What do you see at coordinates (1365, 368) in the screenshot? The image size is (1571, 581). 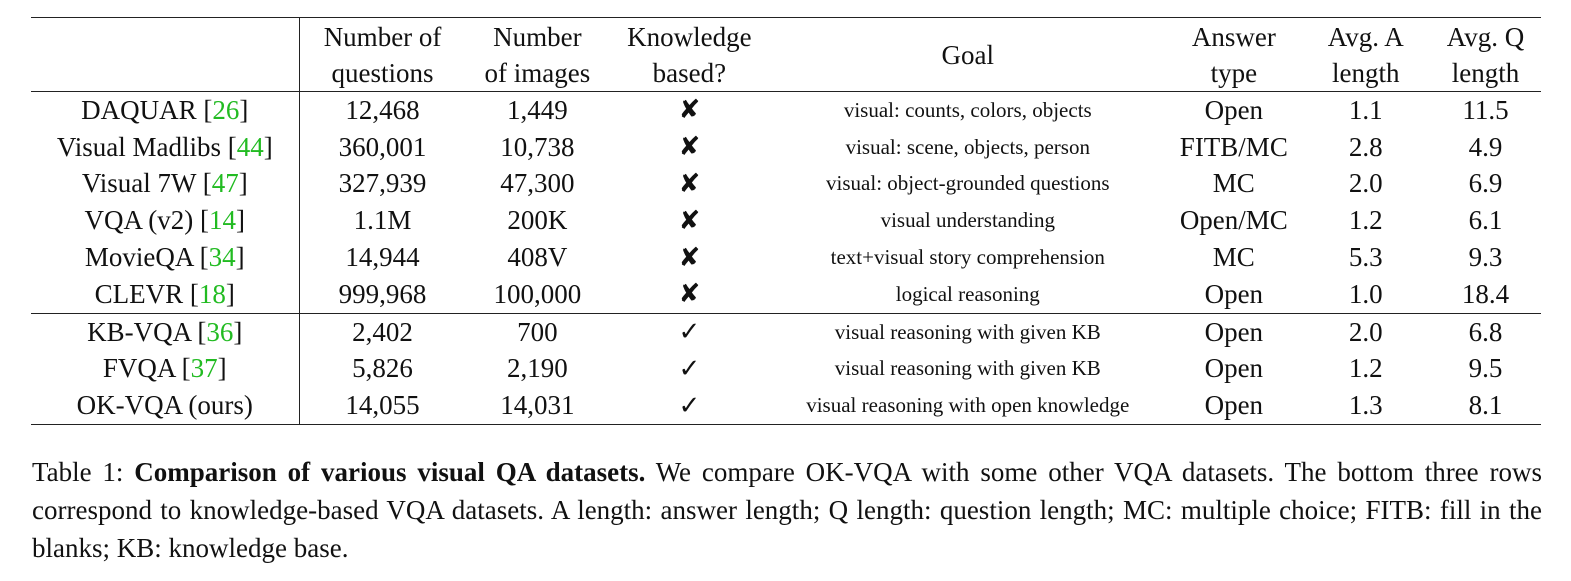 I see `avg-a-length-cell: 1.2` at bounding box center [1365, 368].